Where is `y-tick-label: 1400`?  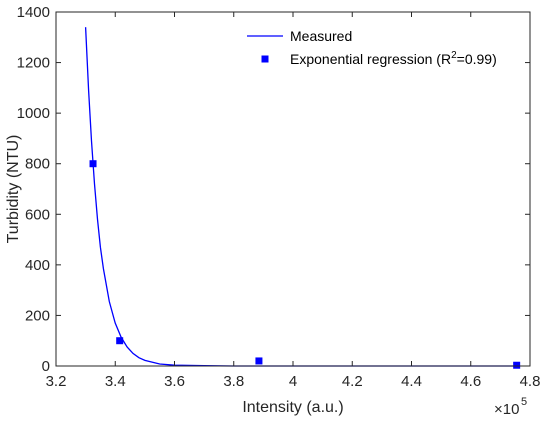 y-tick-label: 1400 is located at coordinates (33, 12).